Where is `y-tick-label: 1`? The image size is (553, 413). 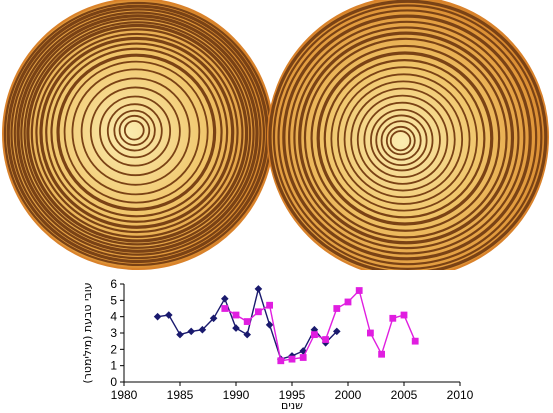 y-tick-label: 1 is located at coordinates (113, 366).